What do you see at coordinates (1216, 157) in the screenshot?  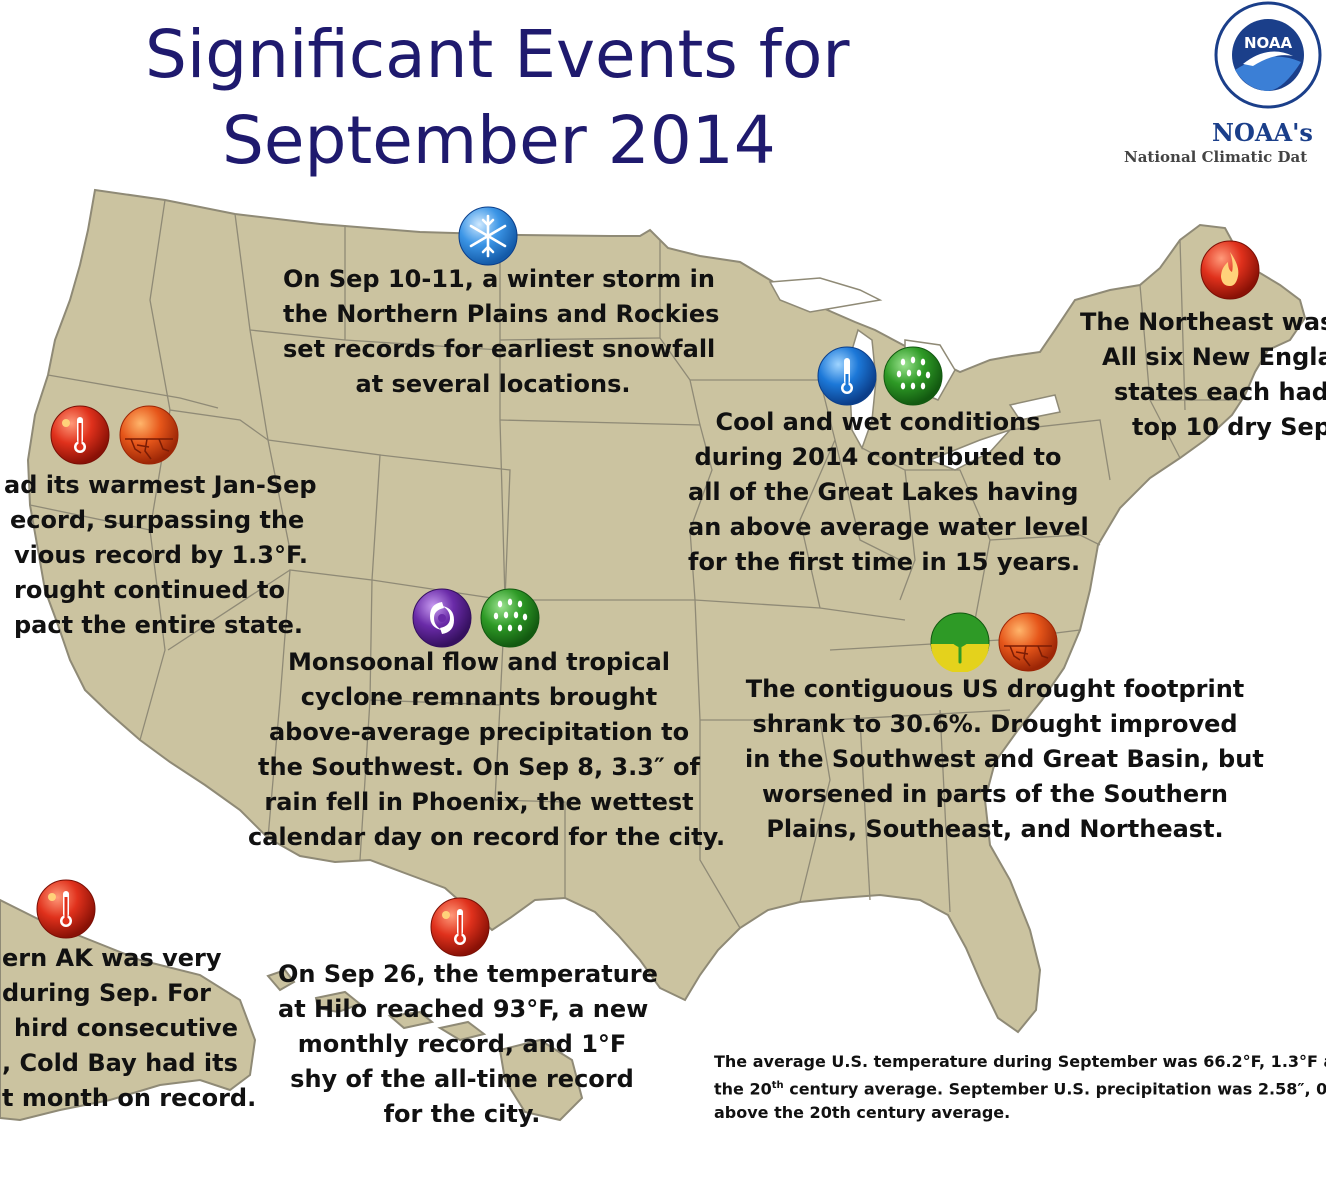 I see `noaa-center-name: National Climatic Dat` at bounding box center [1216, 157].